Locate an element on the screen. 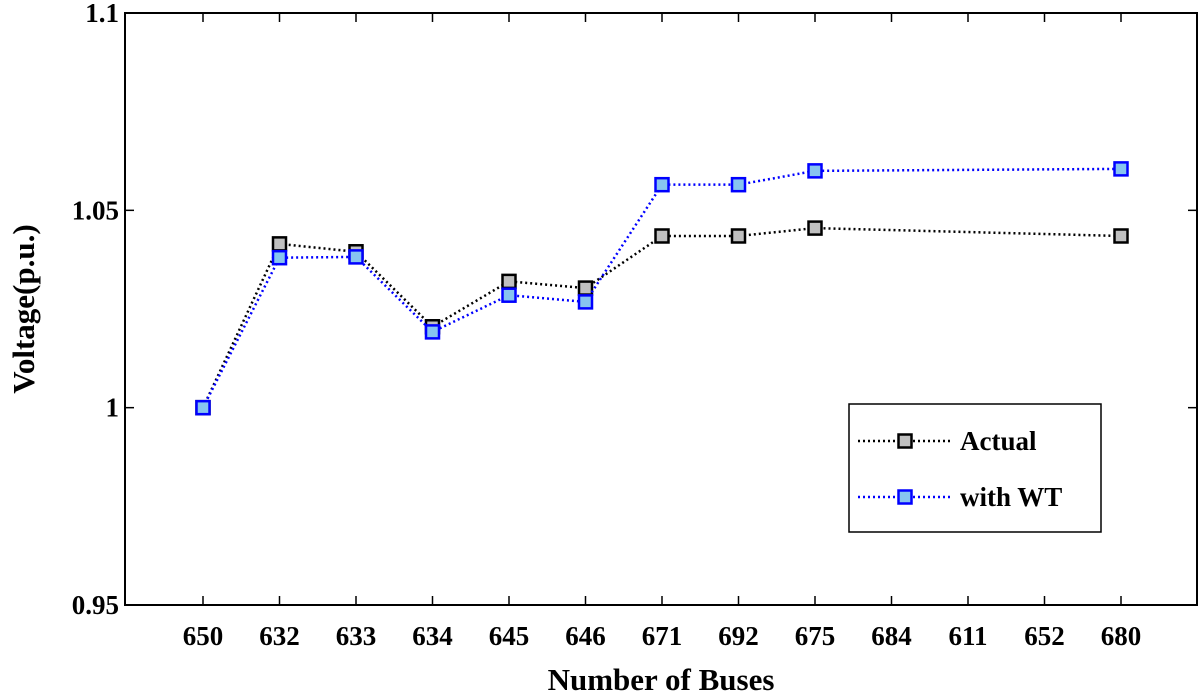 The image size is (1200, 695). x-tick-label: 646 is located at coordinates (585, 636).